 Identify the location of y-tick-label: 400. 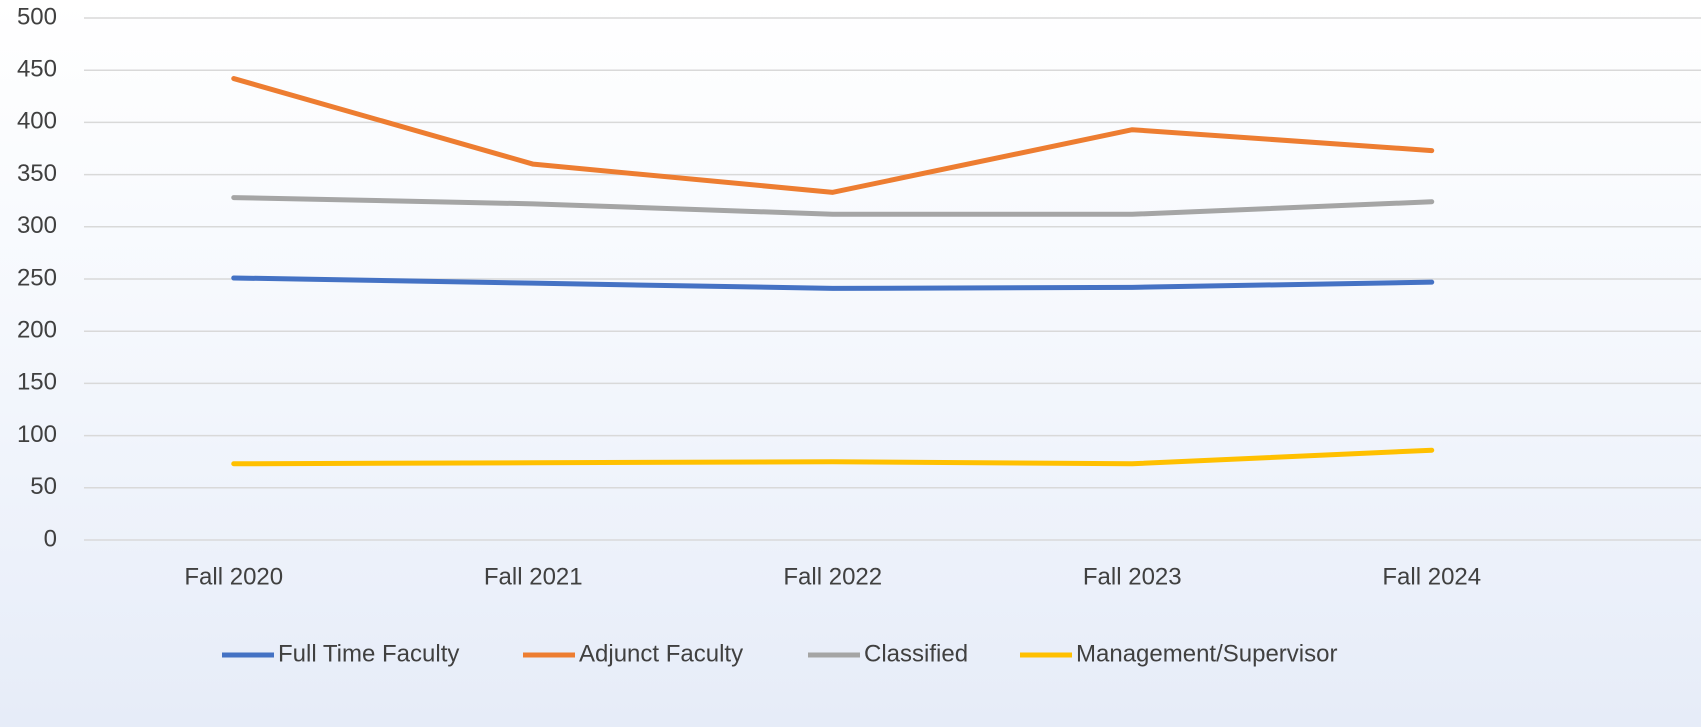
(37, 121).